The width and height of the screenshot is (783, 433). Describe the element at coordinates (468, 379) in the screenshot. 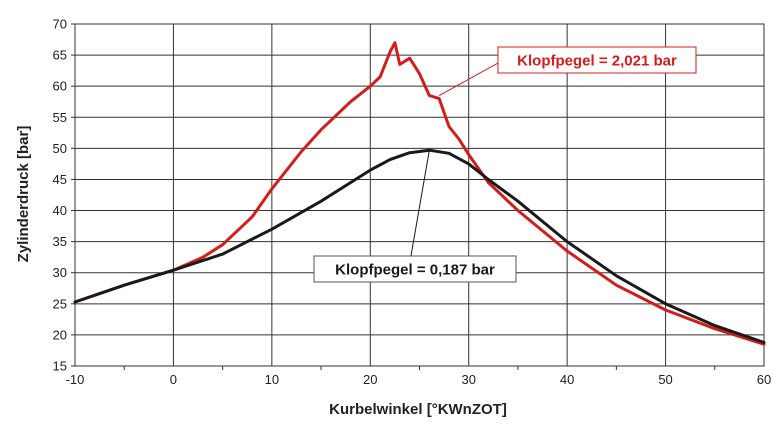

I see `x-tick-label: 30` at that location.